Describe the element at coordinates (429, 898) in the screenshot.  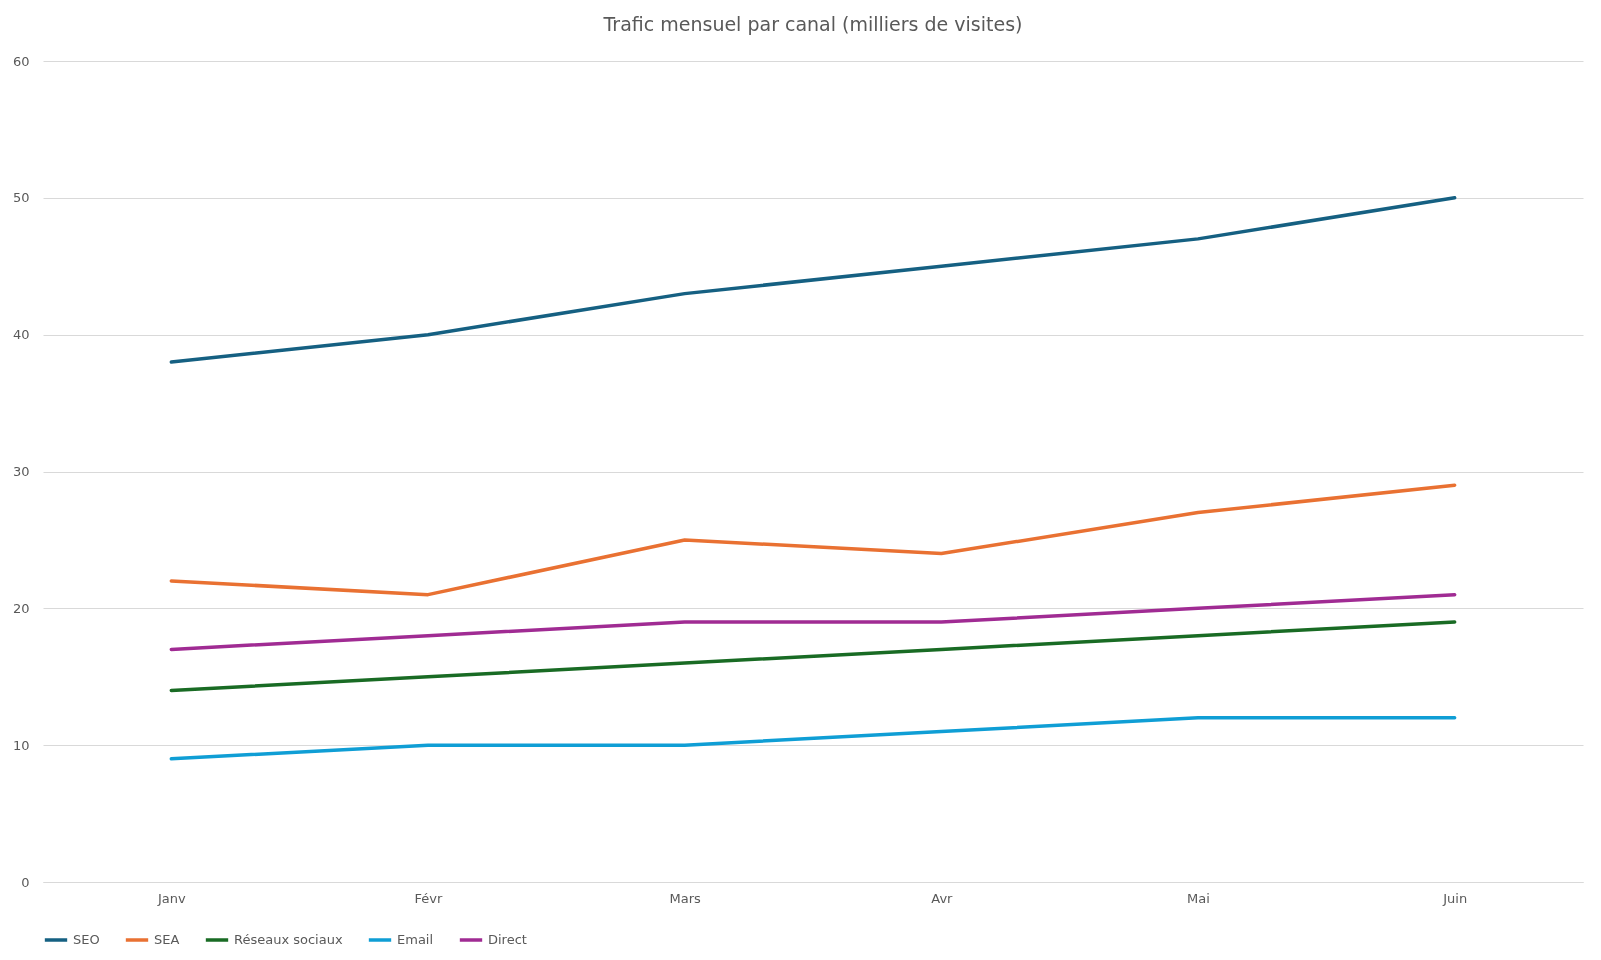
I see `x-tick-label: Févr` at that location.